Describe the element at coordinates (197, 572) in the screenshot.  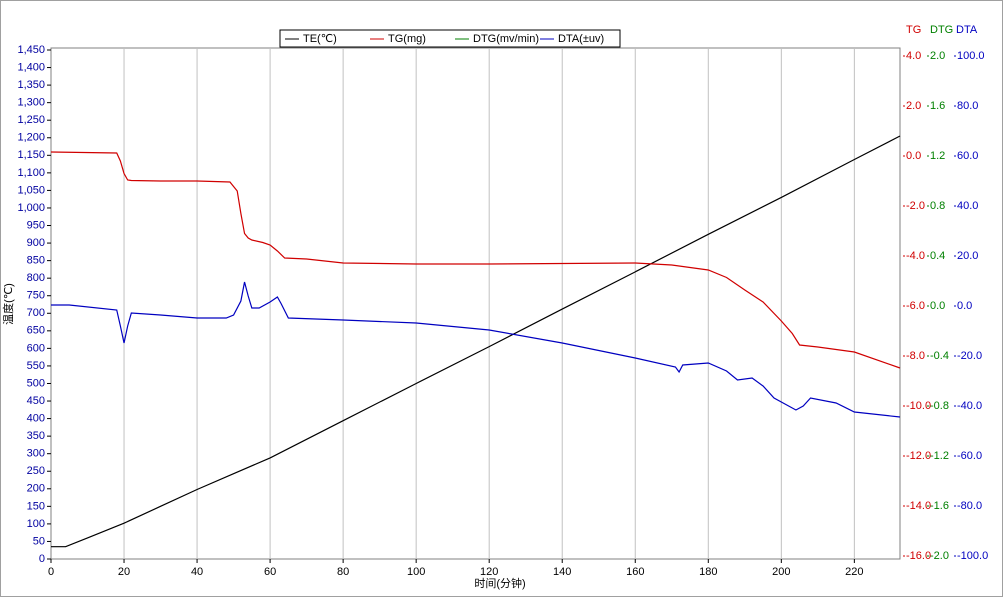
I see `x-tick-label: 40` at that location.